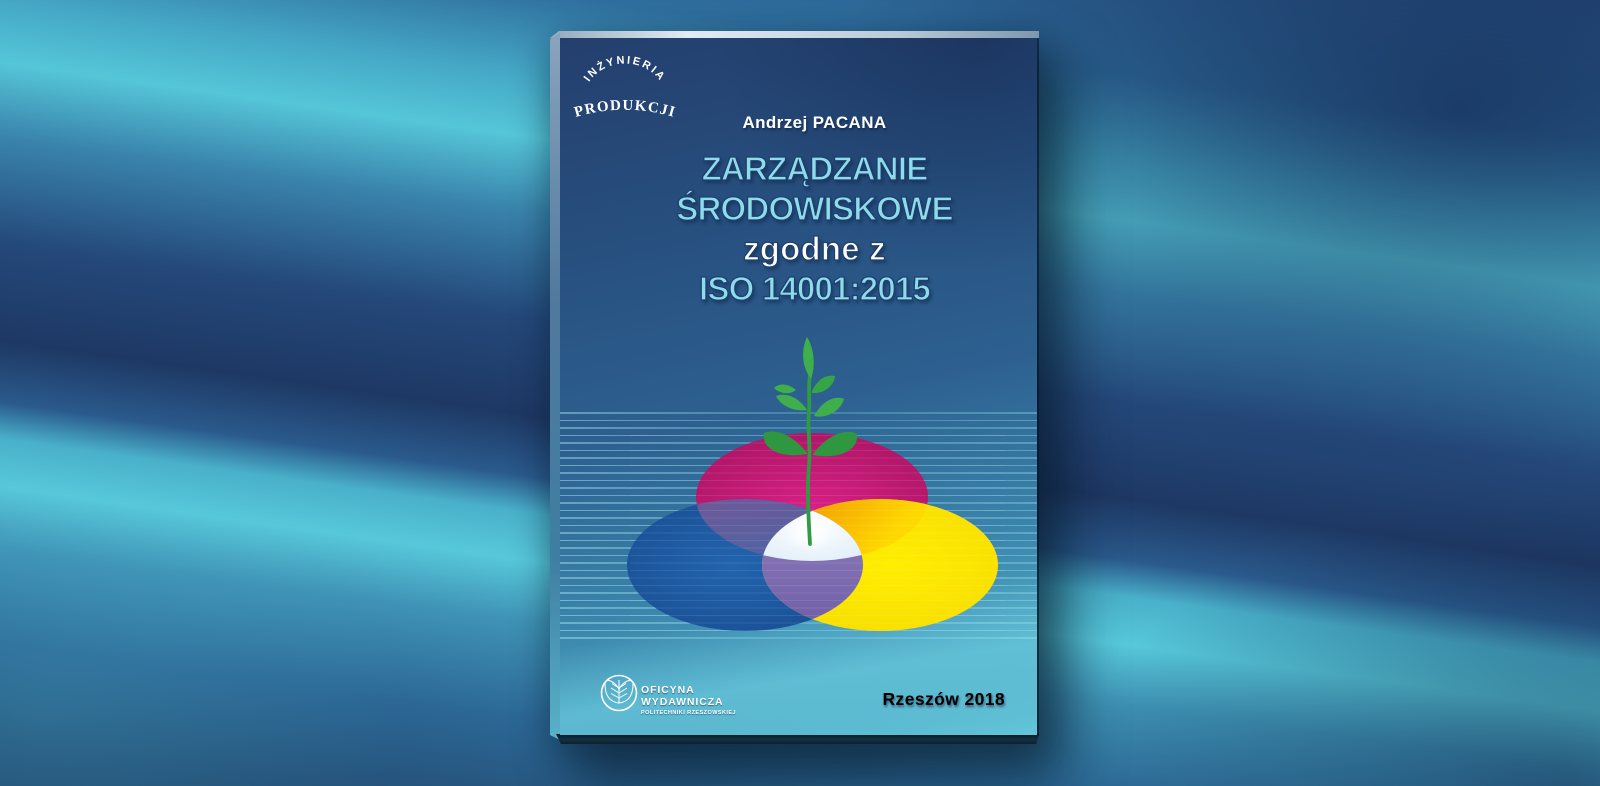 This screenshot has height=786, width=1600. I want to click on pinstripe-overlay, so click(817, 533).